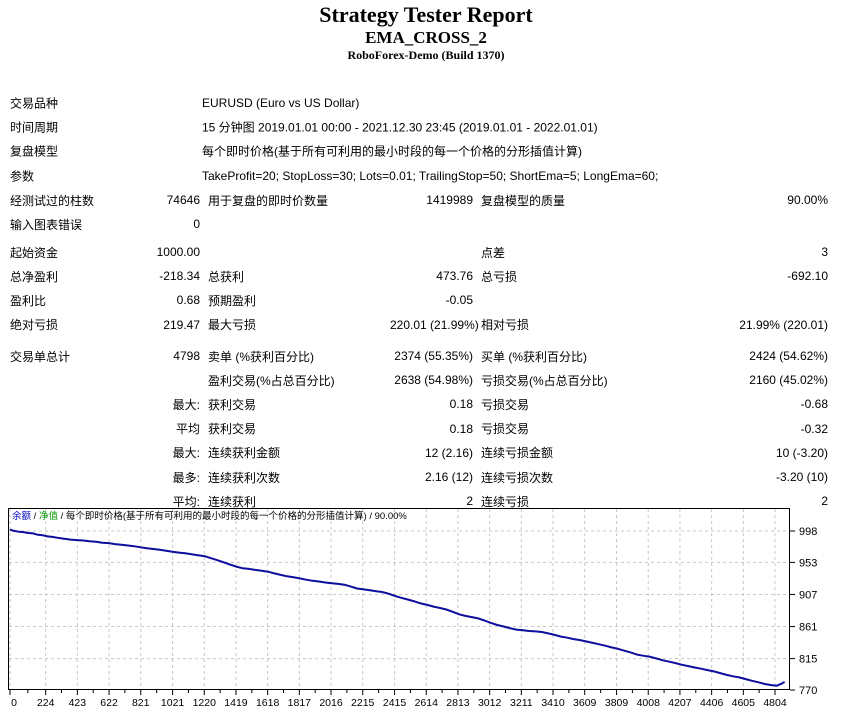 This screenshot has width=852, height=718. Describe the element at coordinates (544, 380) in the screenshot. I see `stat-label: 亏损交易(%占总百分比)` at that location.